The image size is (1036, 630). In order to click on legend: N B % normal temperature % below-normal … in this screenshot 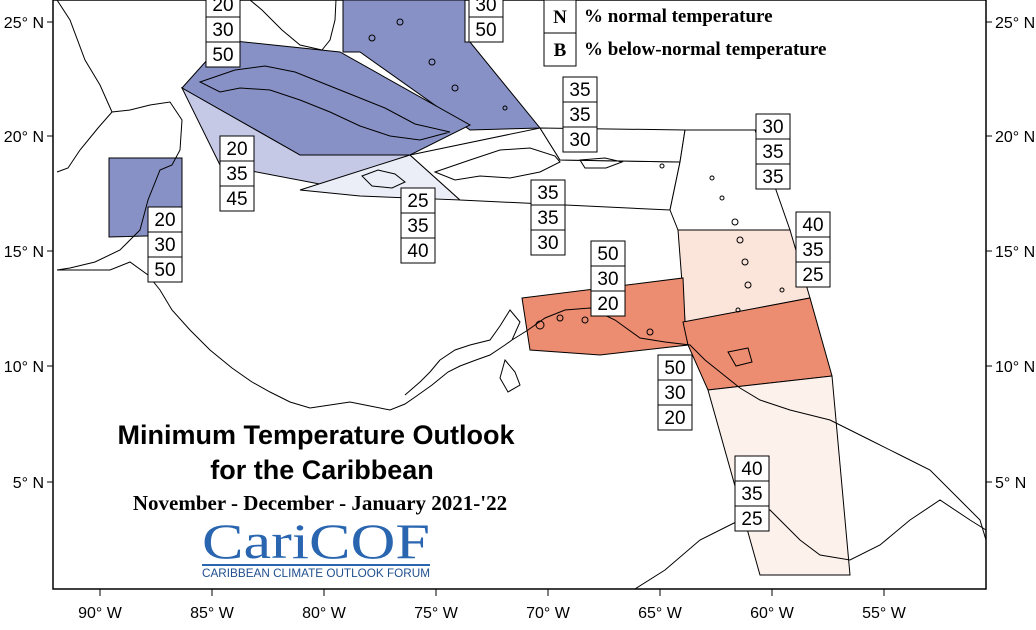, I will do `click(684, 33)`.